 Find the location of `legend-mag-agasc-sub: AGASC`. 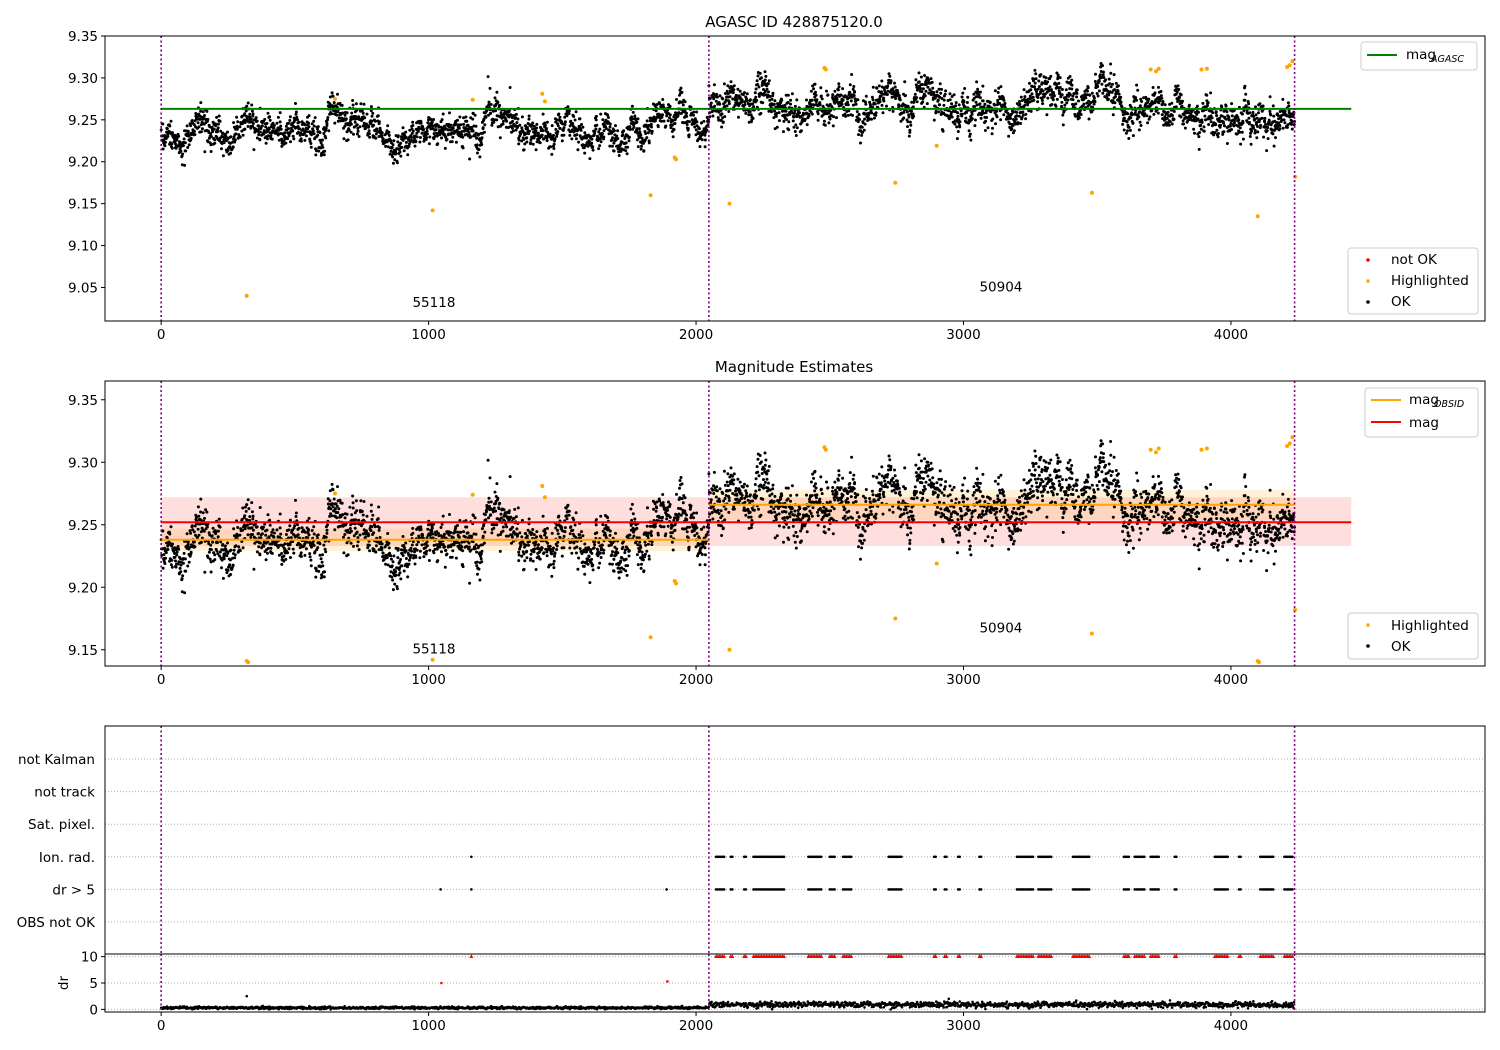

legend-mag-agasc-sub: AGASC is located at coordinates (1447, 59).